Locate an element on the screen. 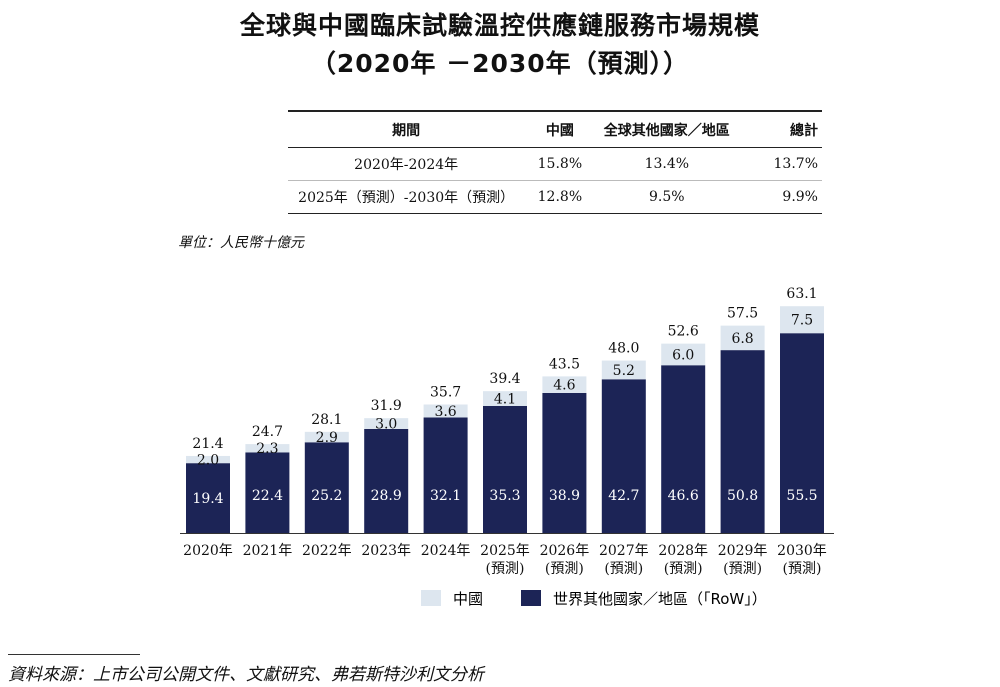 The width and height of the screenshot is (1000, 687). data-label-row: 46.6 is located at coordinates (683, 496).